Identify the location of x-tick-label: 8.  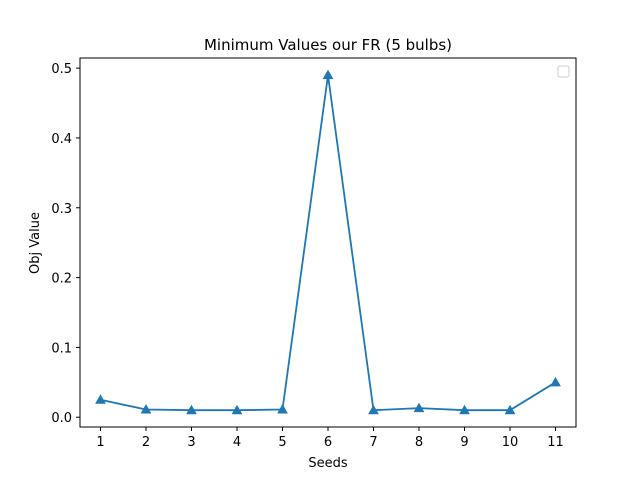
(419, 442).